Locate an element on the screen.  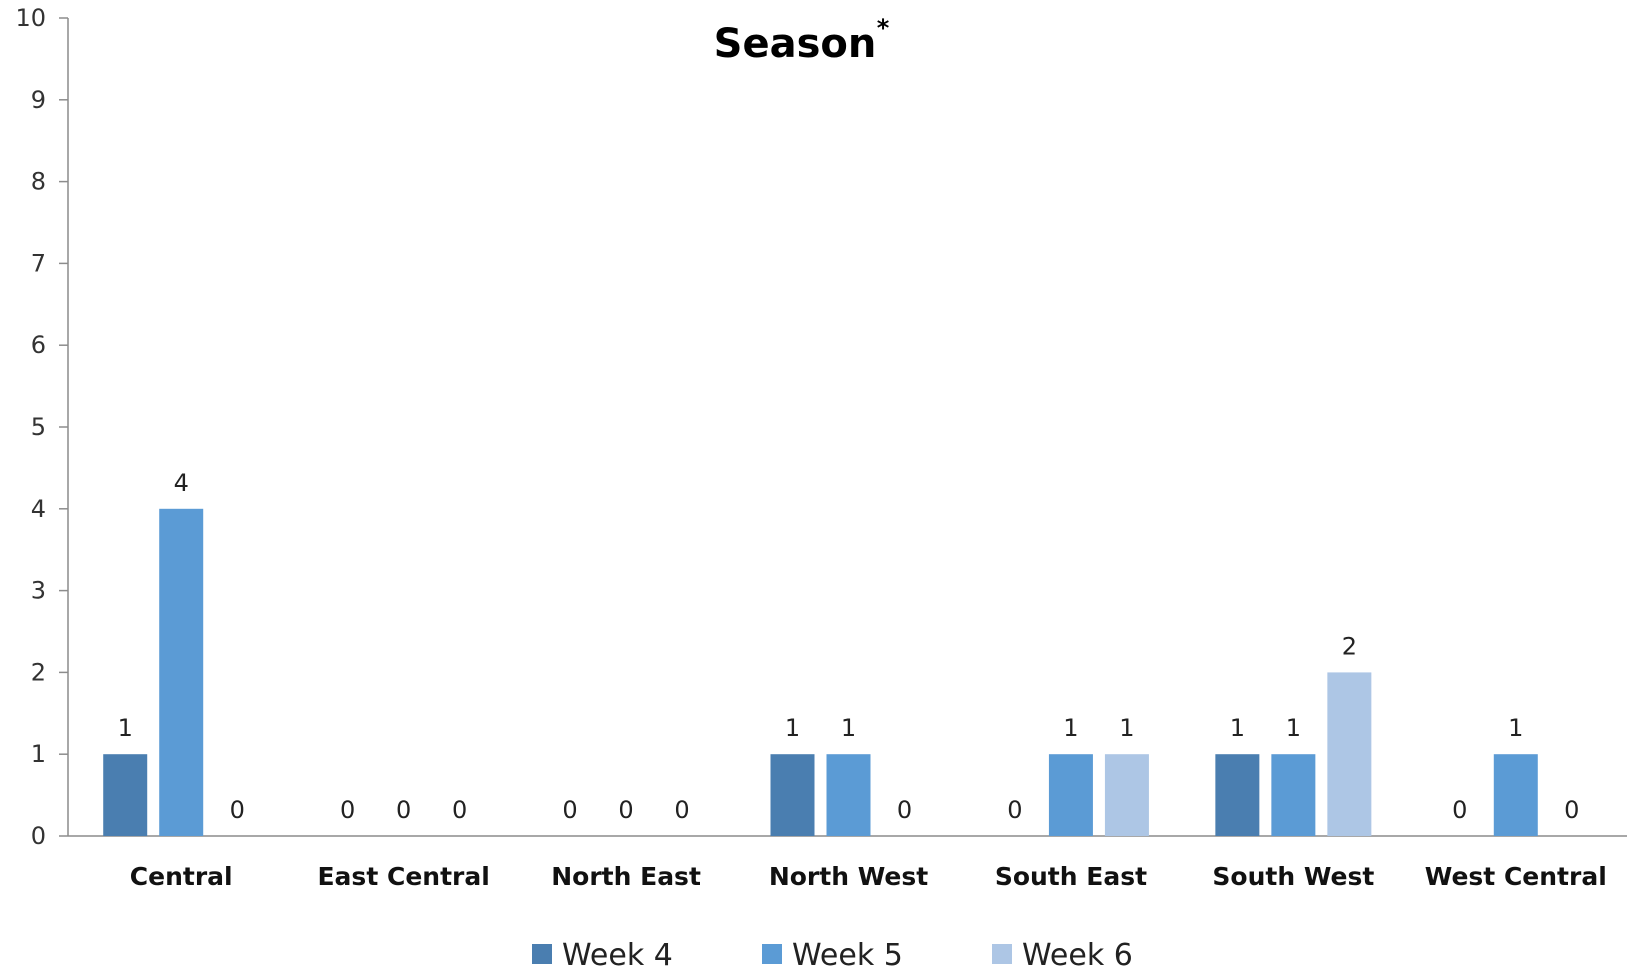
y-tick-label: 3 is located at coordinates (38, 591).